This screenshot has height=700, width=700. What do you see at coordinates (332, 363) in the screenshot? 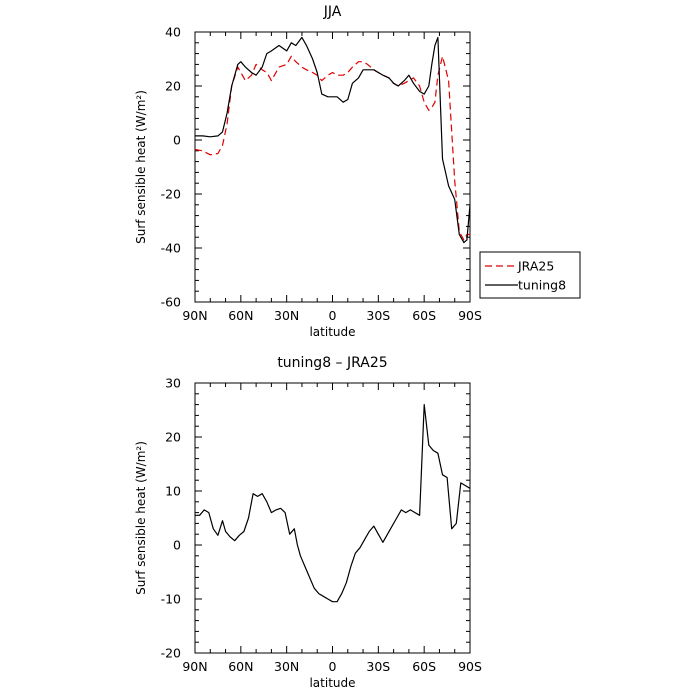
I see `chart-title: tuning8 – JRA25` at bounding box center [332, 363].